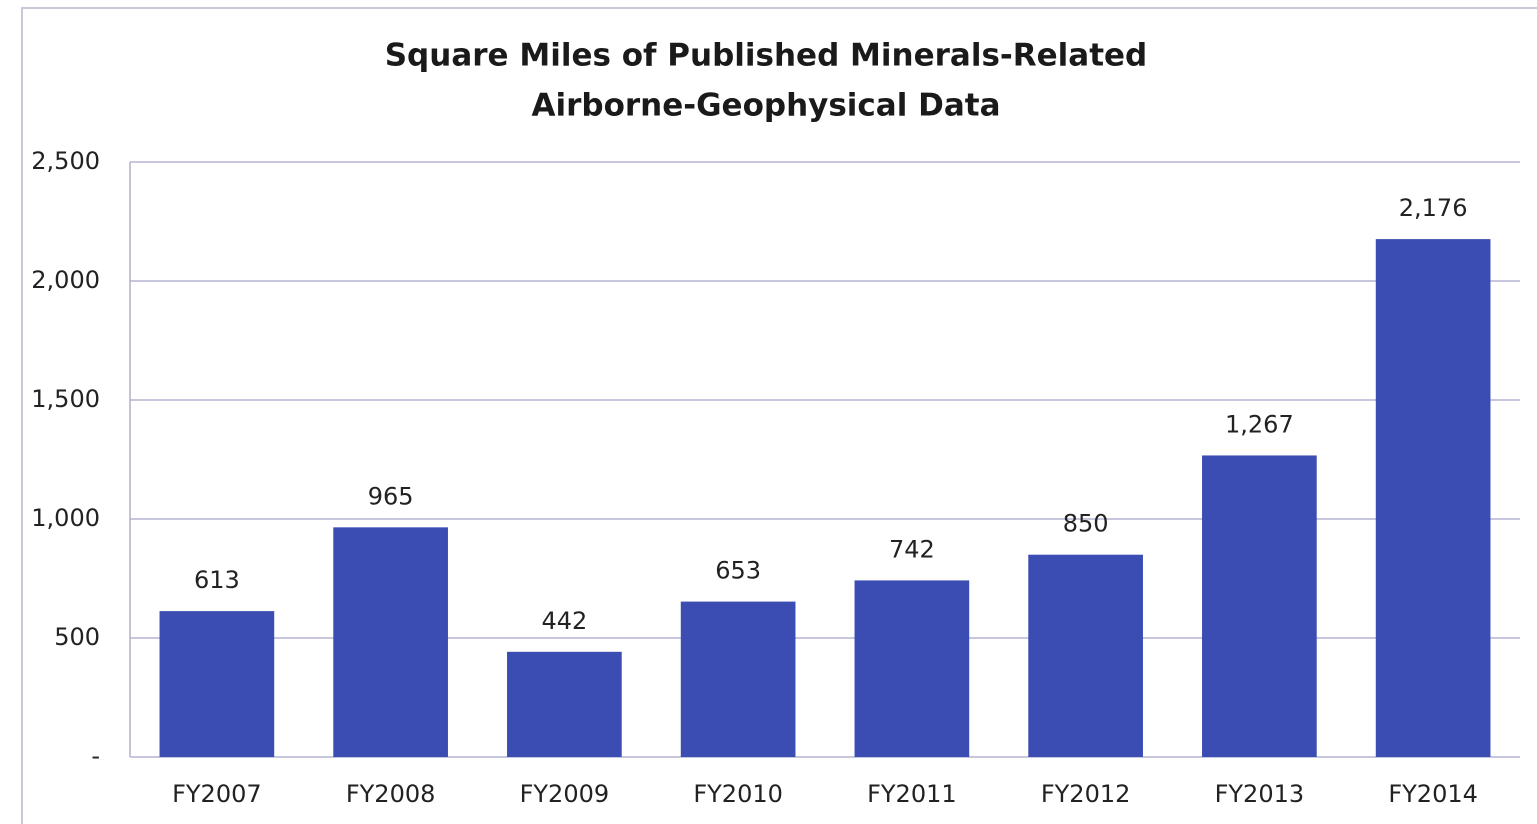 Image resolution: width=1537 pixels, height=824 pixels. I want to click on x-tick-label: FY2012, so click(1086, 794).